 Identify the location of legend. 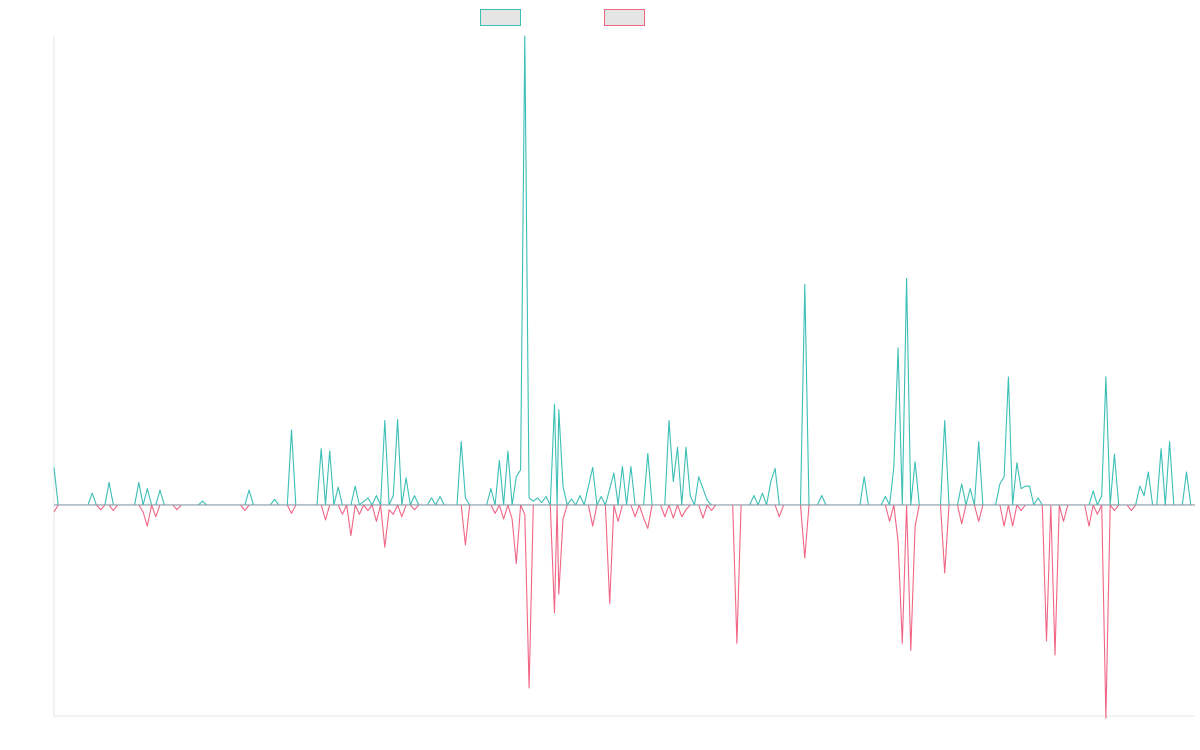
(562, 17).